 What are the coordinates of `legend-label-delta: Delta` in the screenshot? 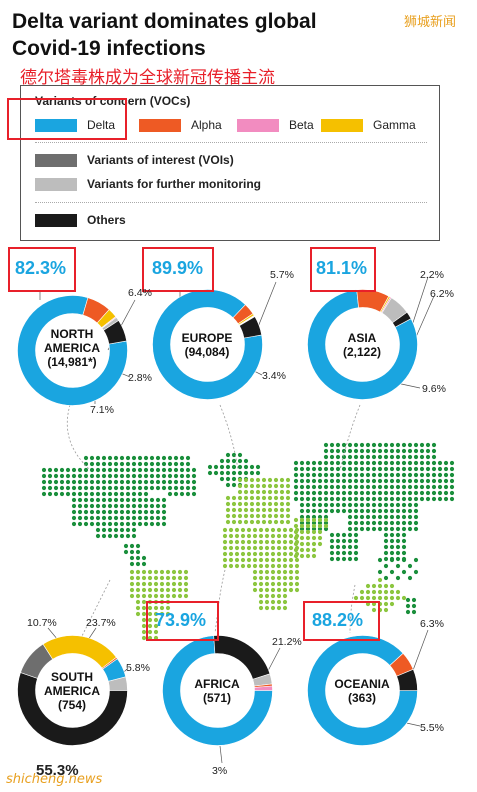 It's located at (101, 125).